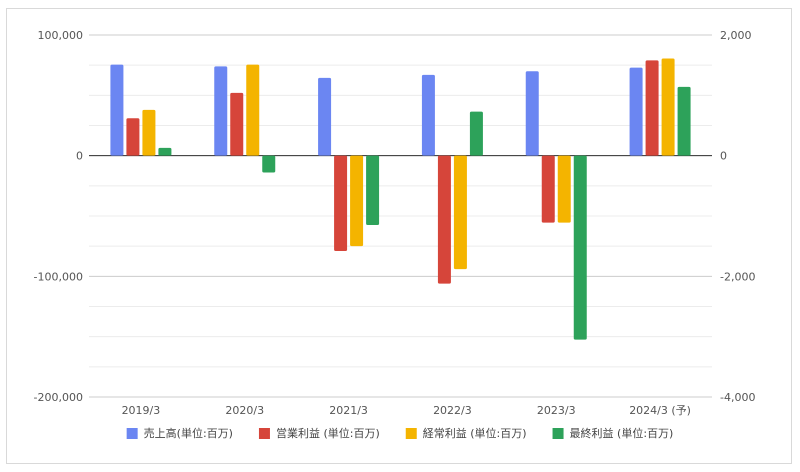  I want to click on right-tick-label: 0, so click(723, 156).